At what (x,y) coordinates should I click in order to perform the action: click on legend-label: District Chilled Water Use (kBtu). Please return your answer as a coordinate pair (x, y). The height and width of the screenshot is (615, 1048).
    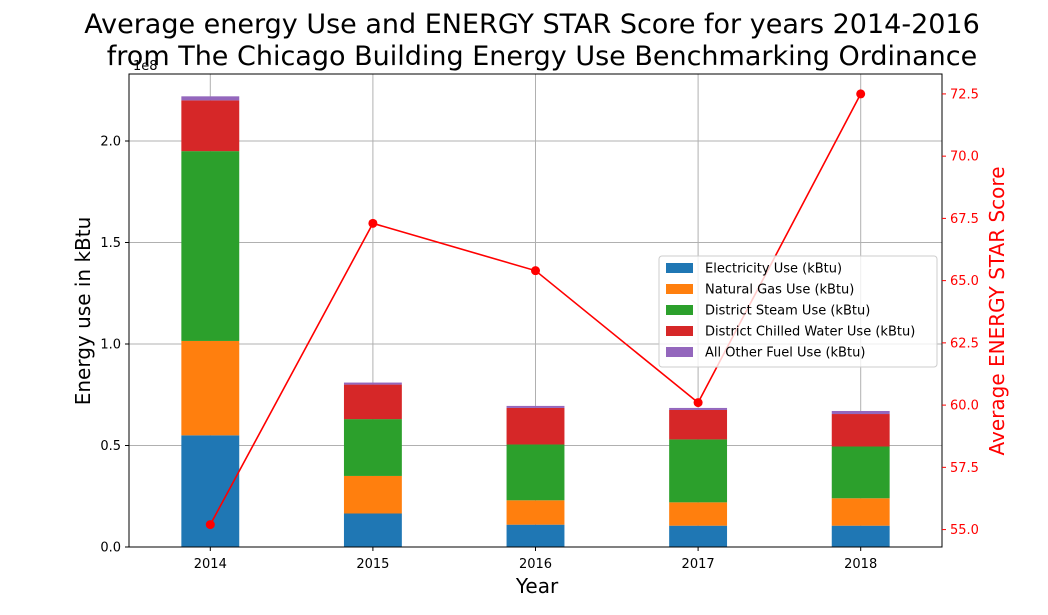
    Looking at the image, I should click on (810, 332).